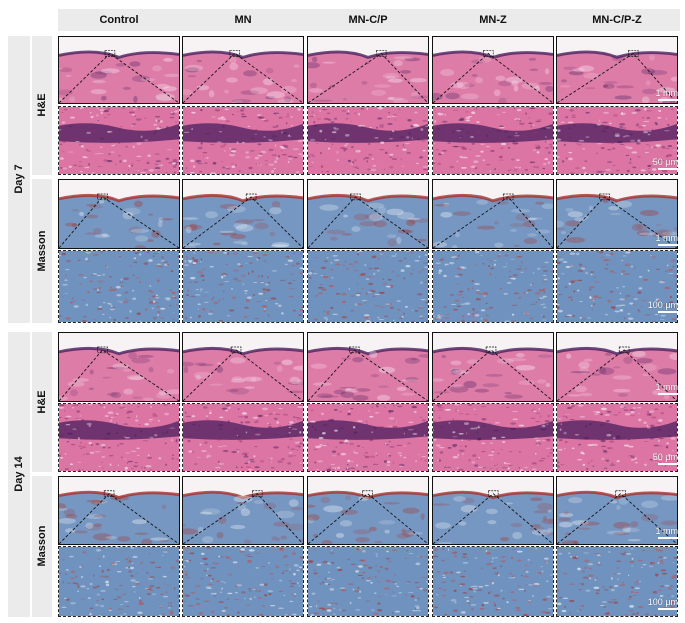 The width and height of the screenshot is (685, 623). Describe the element at coordinates (243, 20) in the screenshot. I see `column-label-mn: MN` at that location.